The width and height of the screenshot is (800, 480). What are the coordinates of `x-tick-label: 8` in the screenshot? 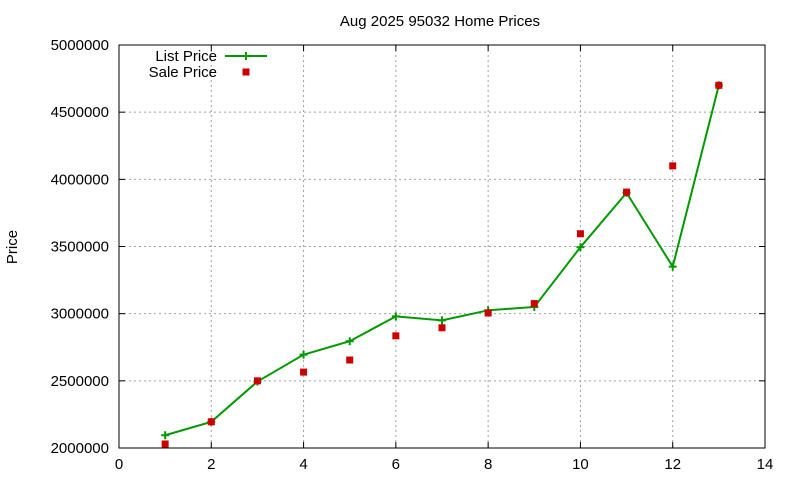 It's located at (488, 464).